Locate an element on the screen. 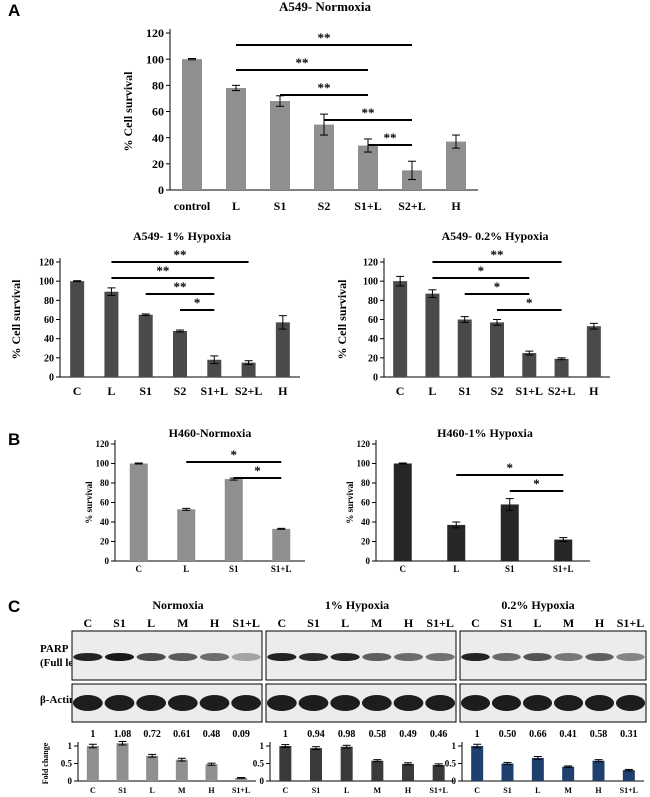 Image resolution: width=650 pixels, height=797 pixels. chart-7-value-label: 0.94 is located at coordinates (316, 734).